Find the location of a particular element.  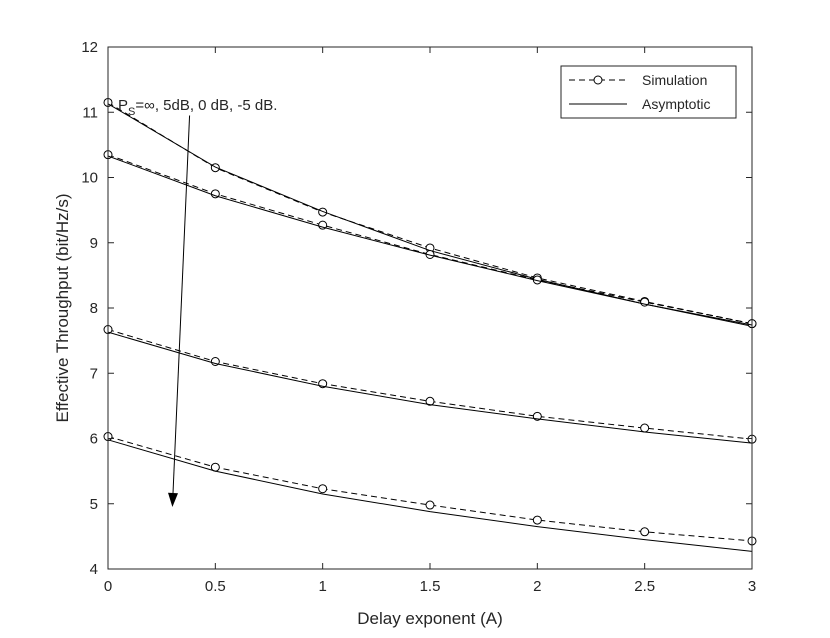

legend: Simulation Asymptotic is located at coordinates (648, 92).